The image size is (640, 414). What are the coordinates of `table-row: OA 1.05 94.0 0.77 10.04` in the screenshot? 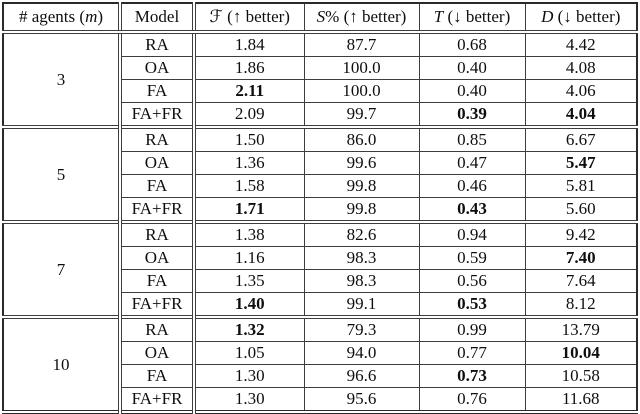 It's located at (320, 353).